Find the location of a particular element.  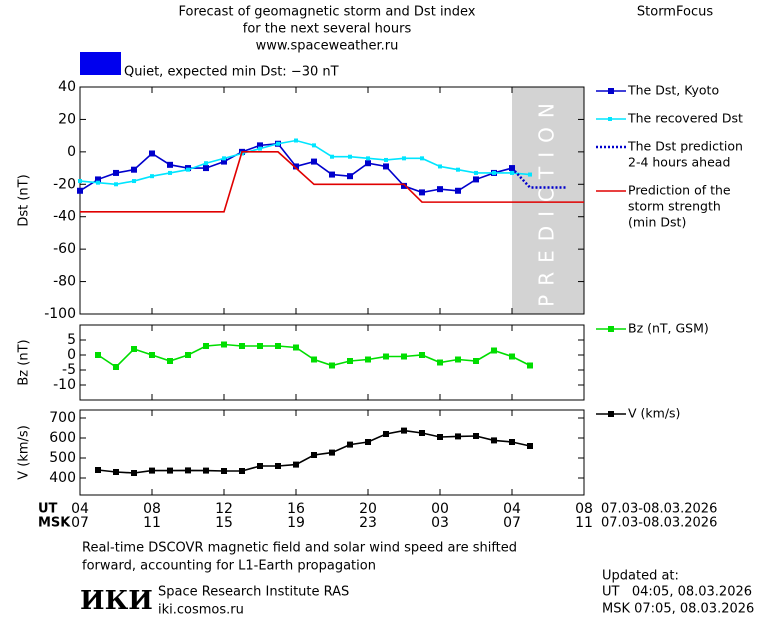

legend-label: The Dst prediction is located at coordinates (685, 146).